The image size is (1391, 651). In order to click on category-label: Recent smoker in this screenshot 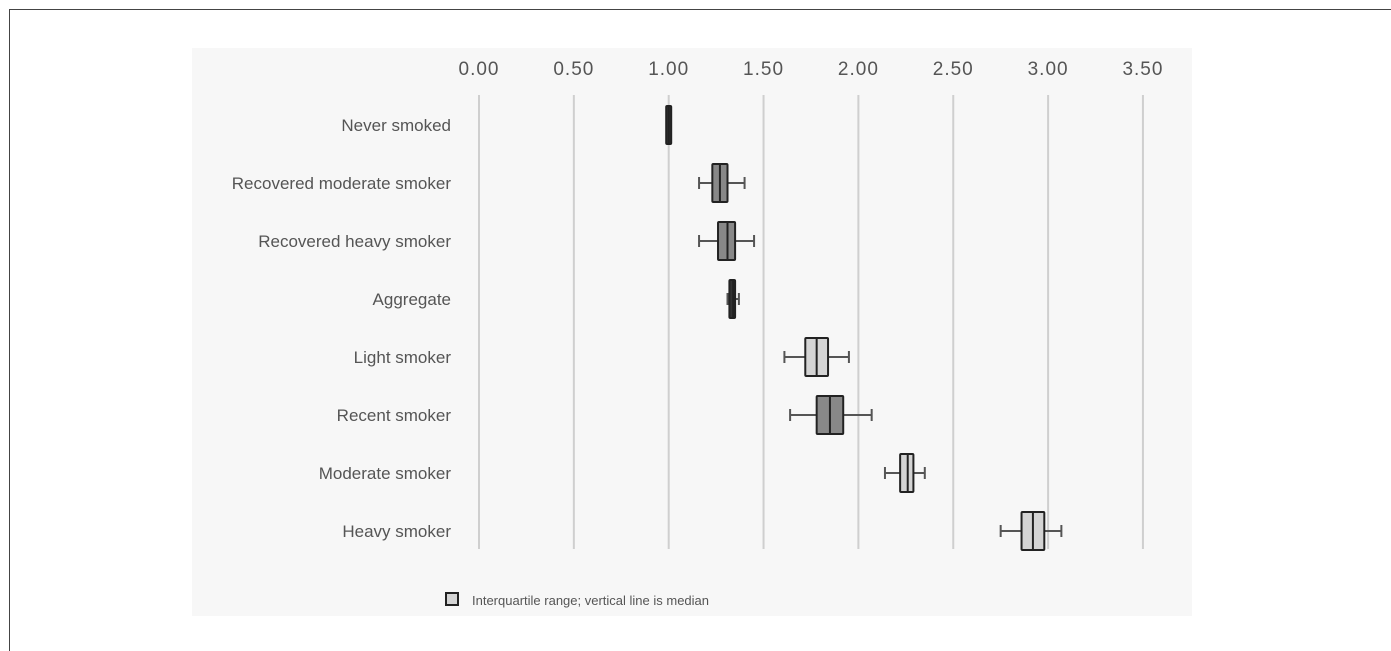, I will do `click(394, 415)`.